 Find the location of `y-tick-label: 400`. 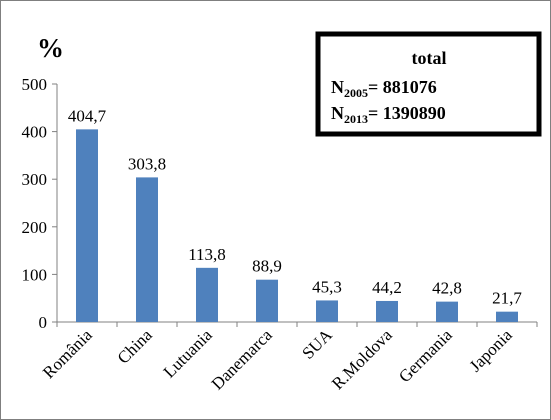

y-tick-label: 400 is located at coordinates (35, 132).